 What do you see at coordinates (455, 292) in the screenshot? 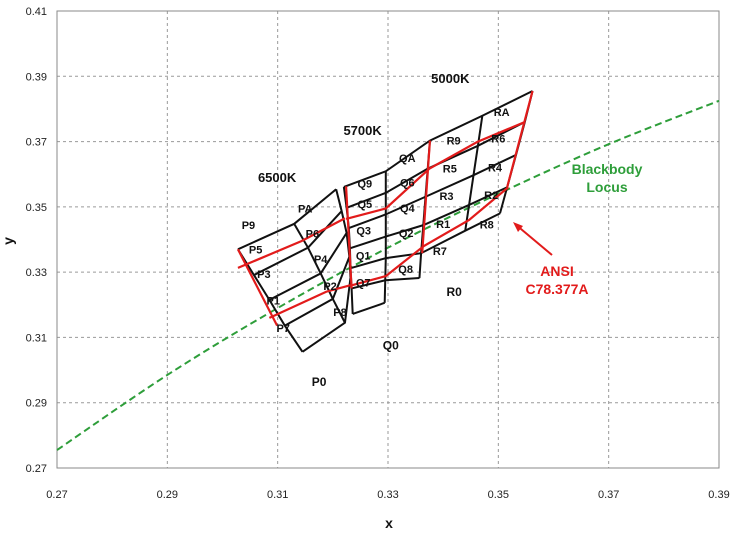
I see `zone-label-r0: R0` at bounding box center [455, 292].